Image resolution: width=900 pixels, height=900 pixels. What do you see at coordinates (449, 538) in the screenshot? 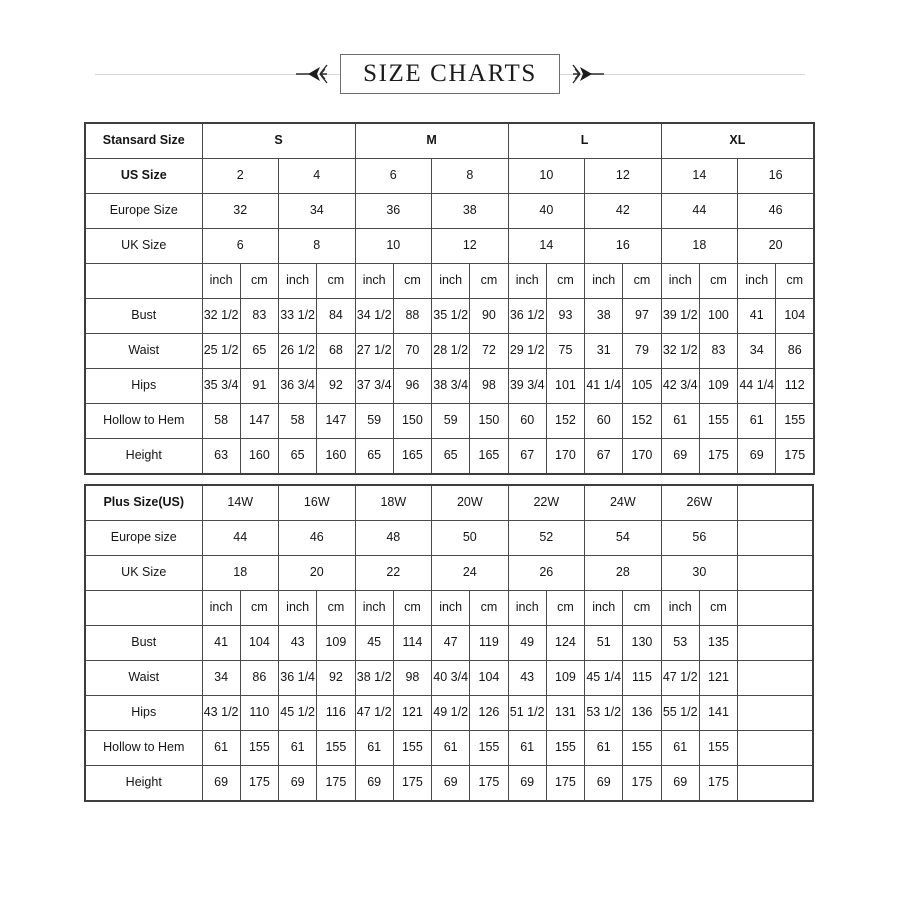
I see `table-row-plus-europe-size: Europe size 44 46 48 50 52 54 56` at bounding box center [449, 538].